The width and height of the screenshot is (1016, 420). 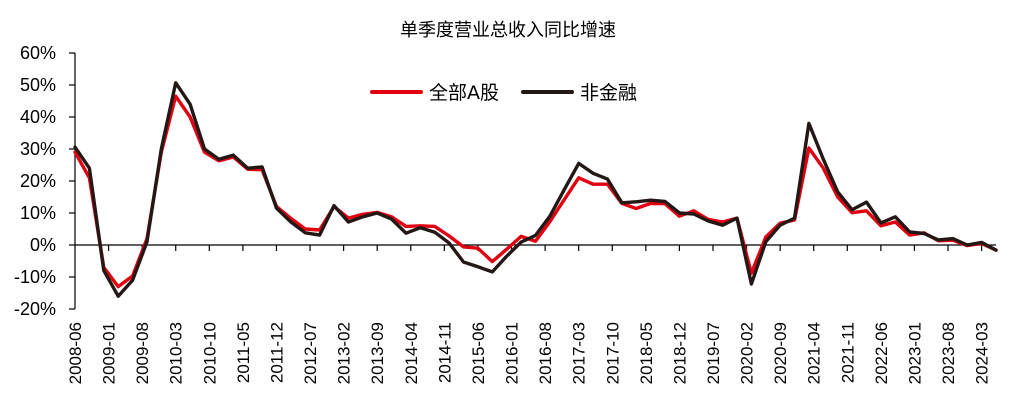 I want to click on y-tick-label: -10%, so click(x=35, y=277).